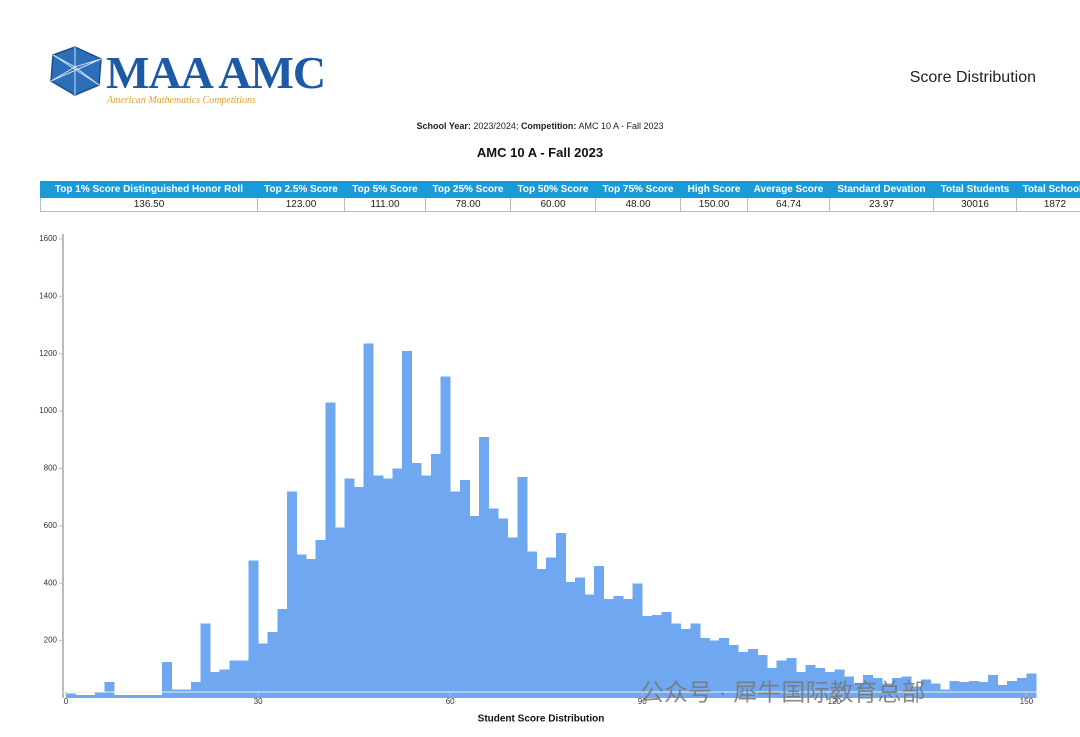  I want to click on x-tick-label: 0, so click(66, 701).